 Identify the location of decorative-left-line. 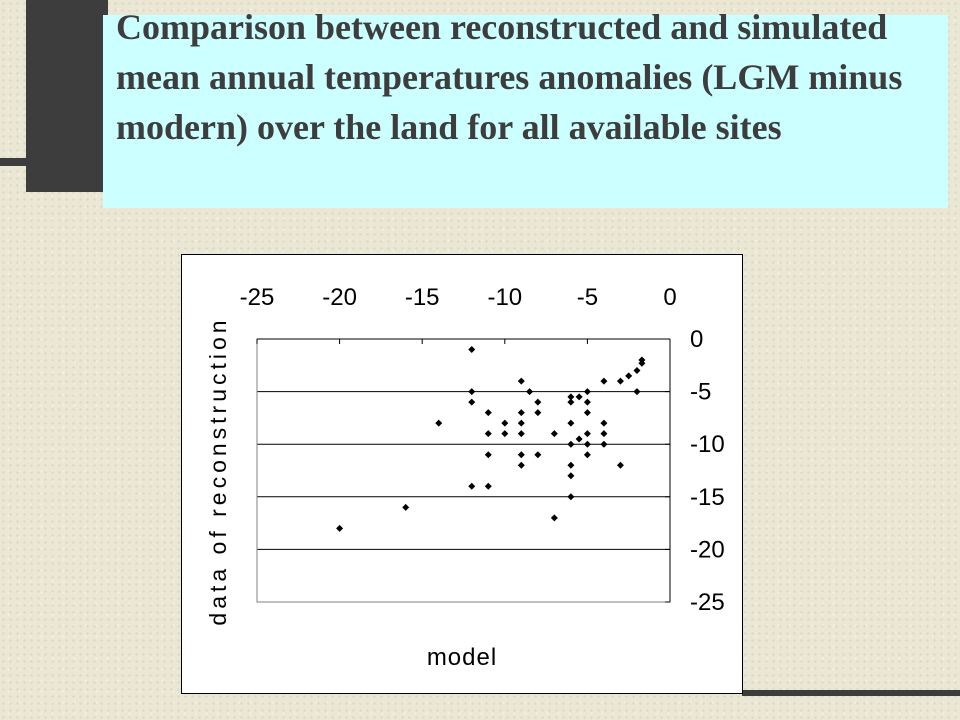
(54, 162).